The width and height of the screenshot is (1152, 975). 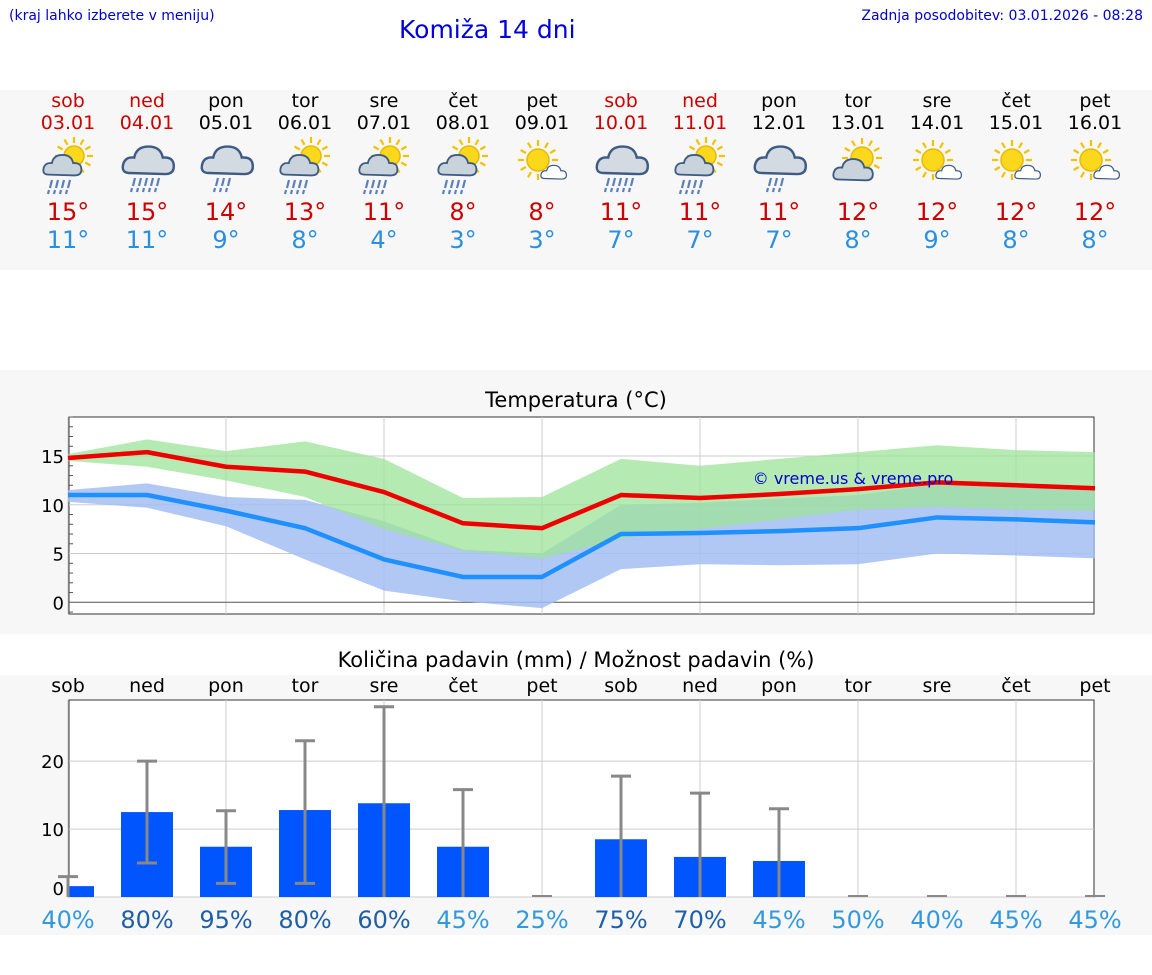 What do you see at coordinates (68, 123) in the screenshot?
I see `day-date: 03.01` at bounding box center [68, 123].